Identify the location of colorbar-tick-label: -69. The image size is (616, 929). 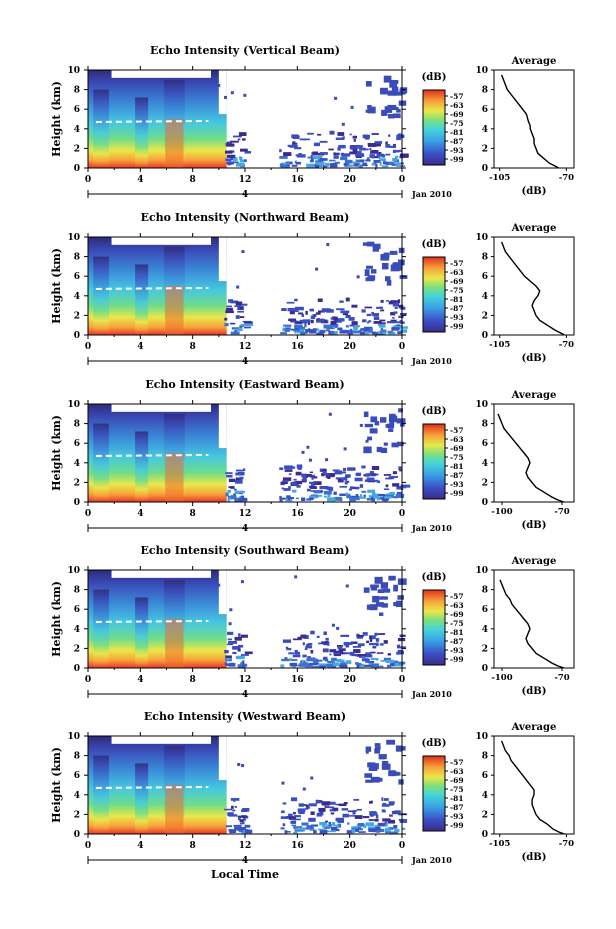
(457, 780).